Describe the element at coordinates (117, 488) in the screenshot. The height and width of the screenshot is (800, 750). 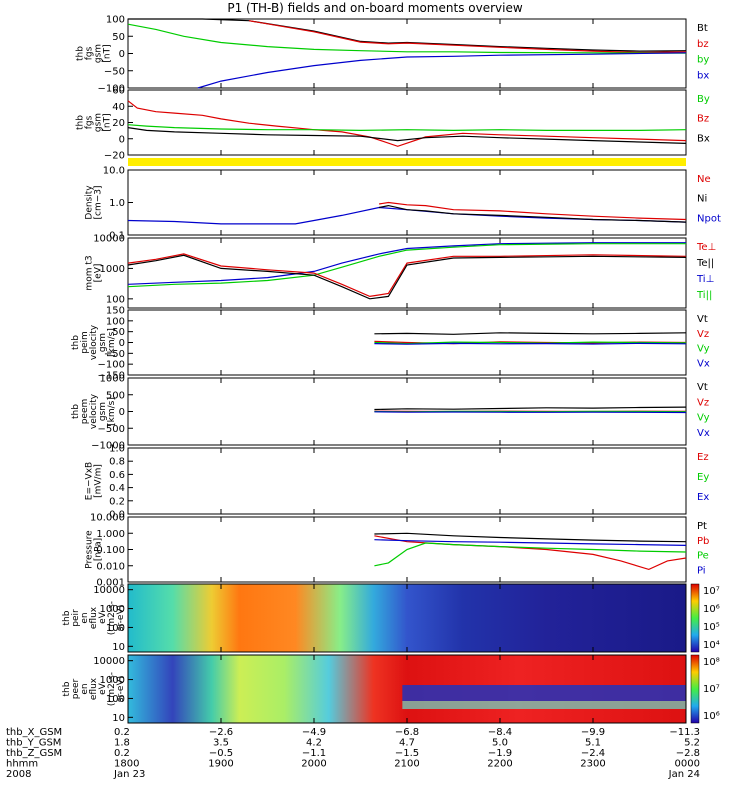
I see `y-tick-label: 0.4` at that location.